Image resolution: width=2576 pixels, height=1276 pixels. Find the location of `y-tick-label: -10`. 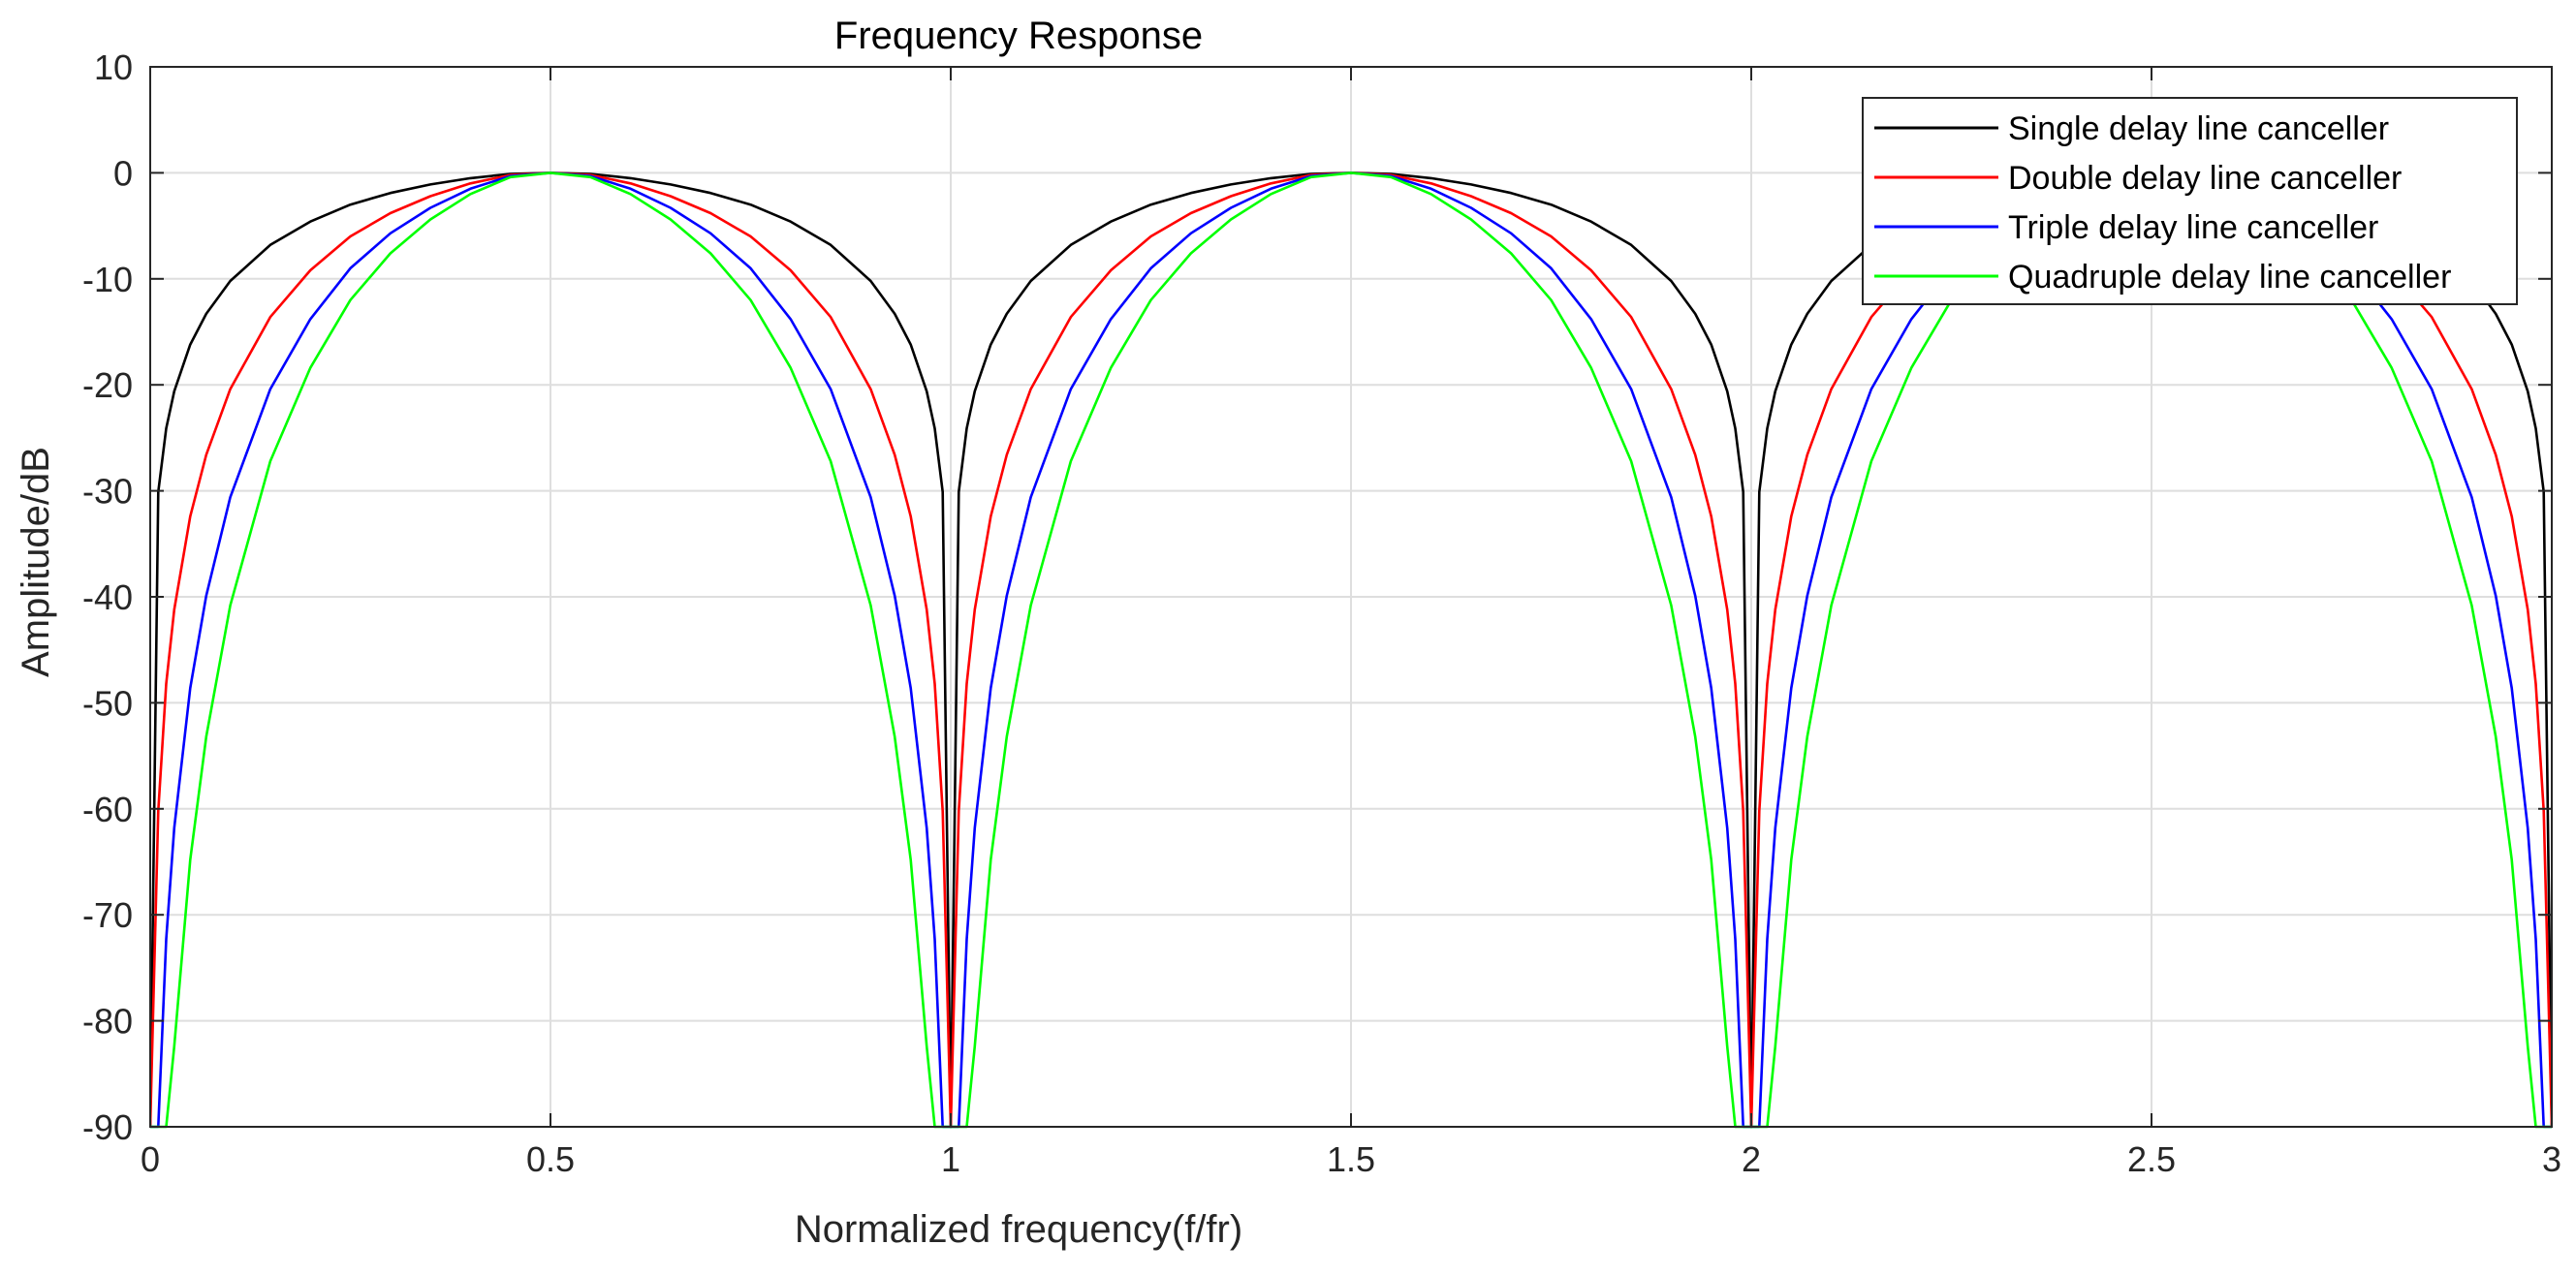

y-tick-label: -10 is located at coordinates (107, 279).